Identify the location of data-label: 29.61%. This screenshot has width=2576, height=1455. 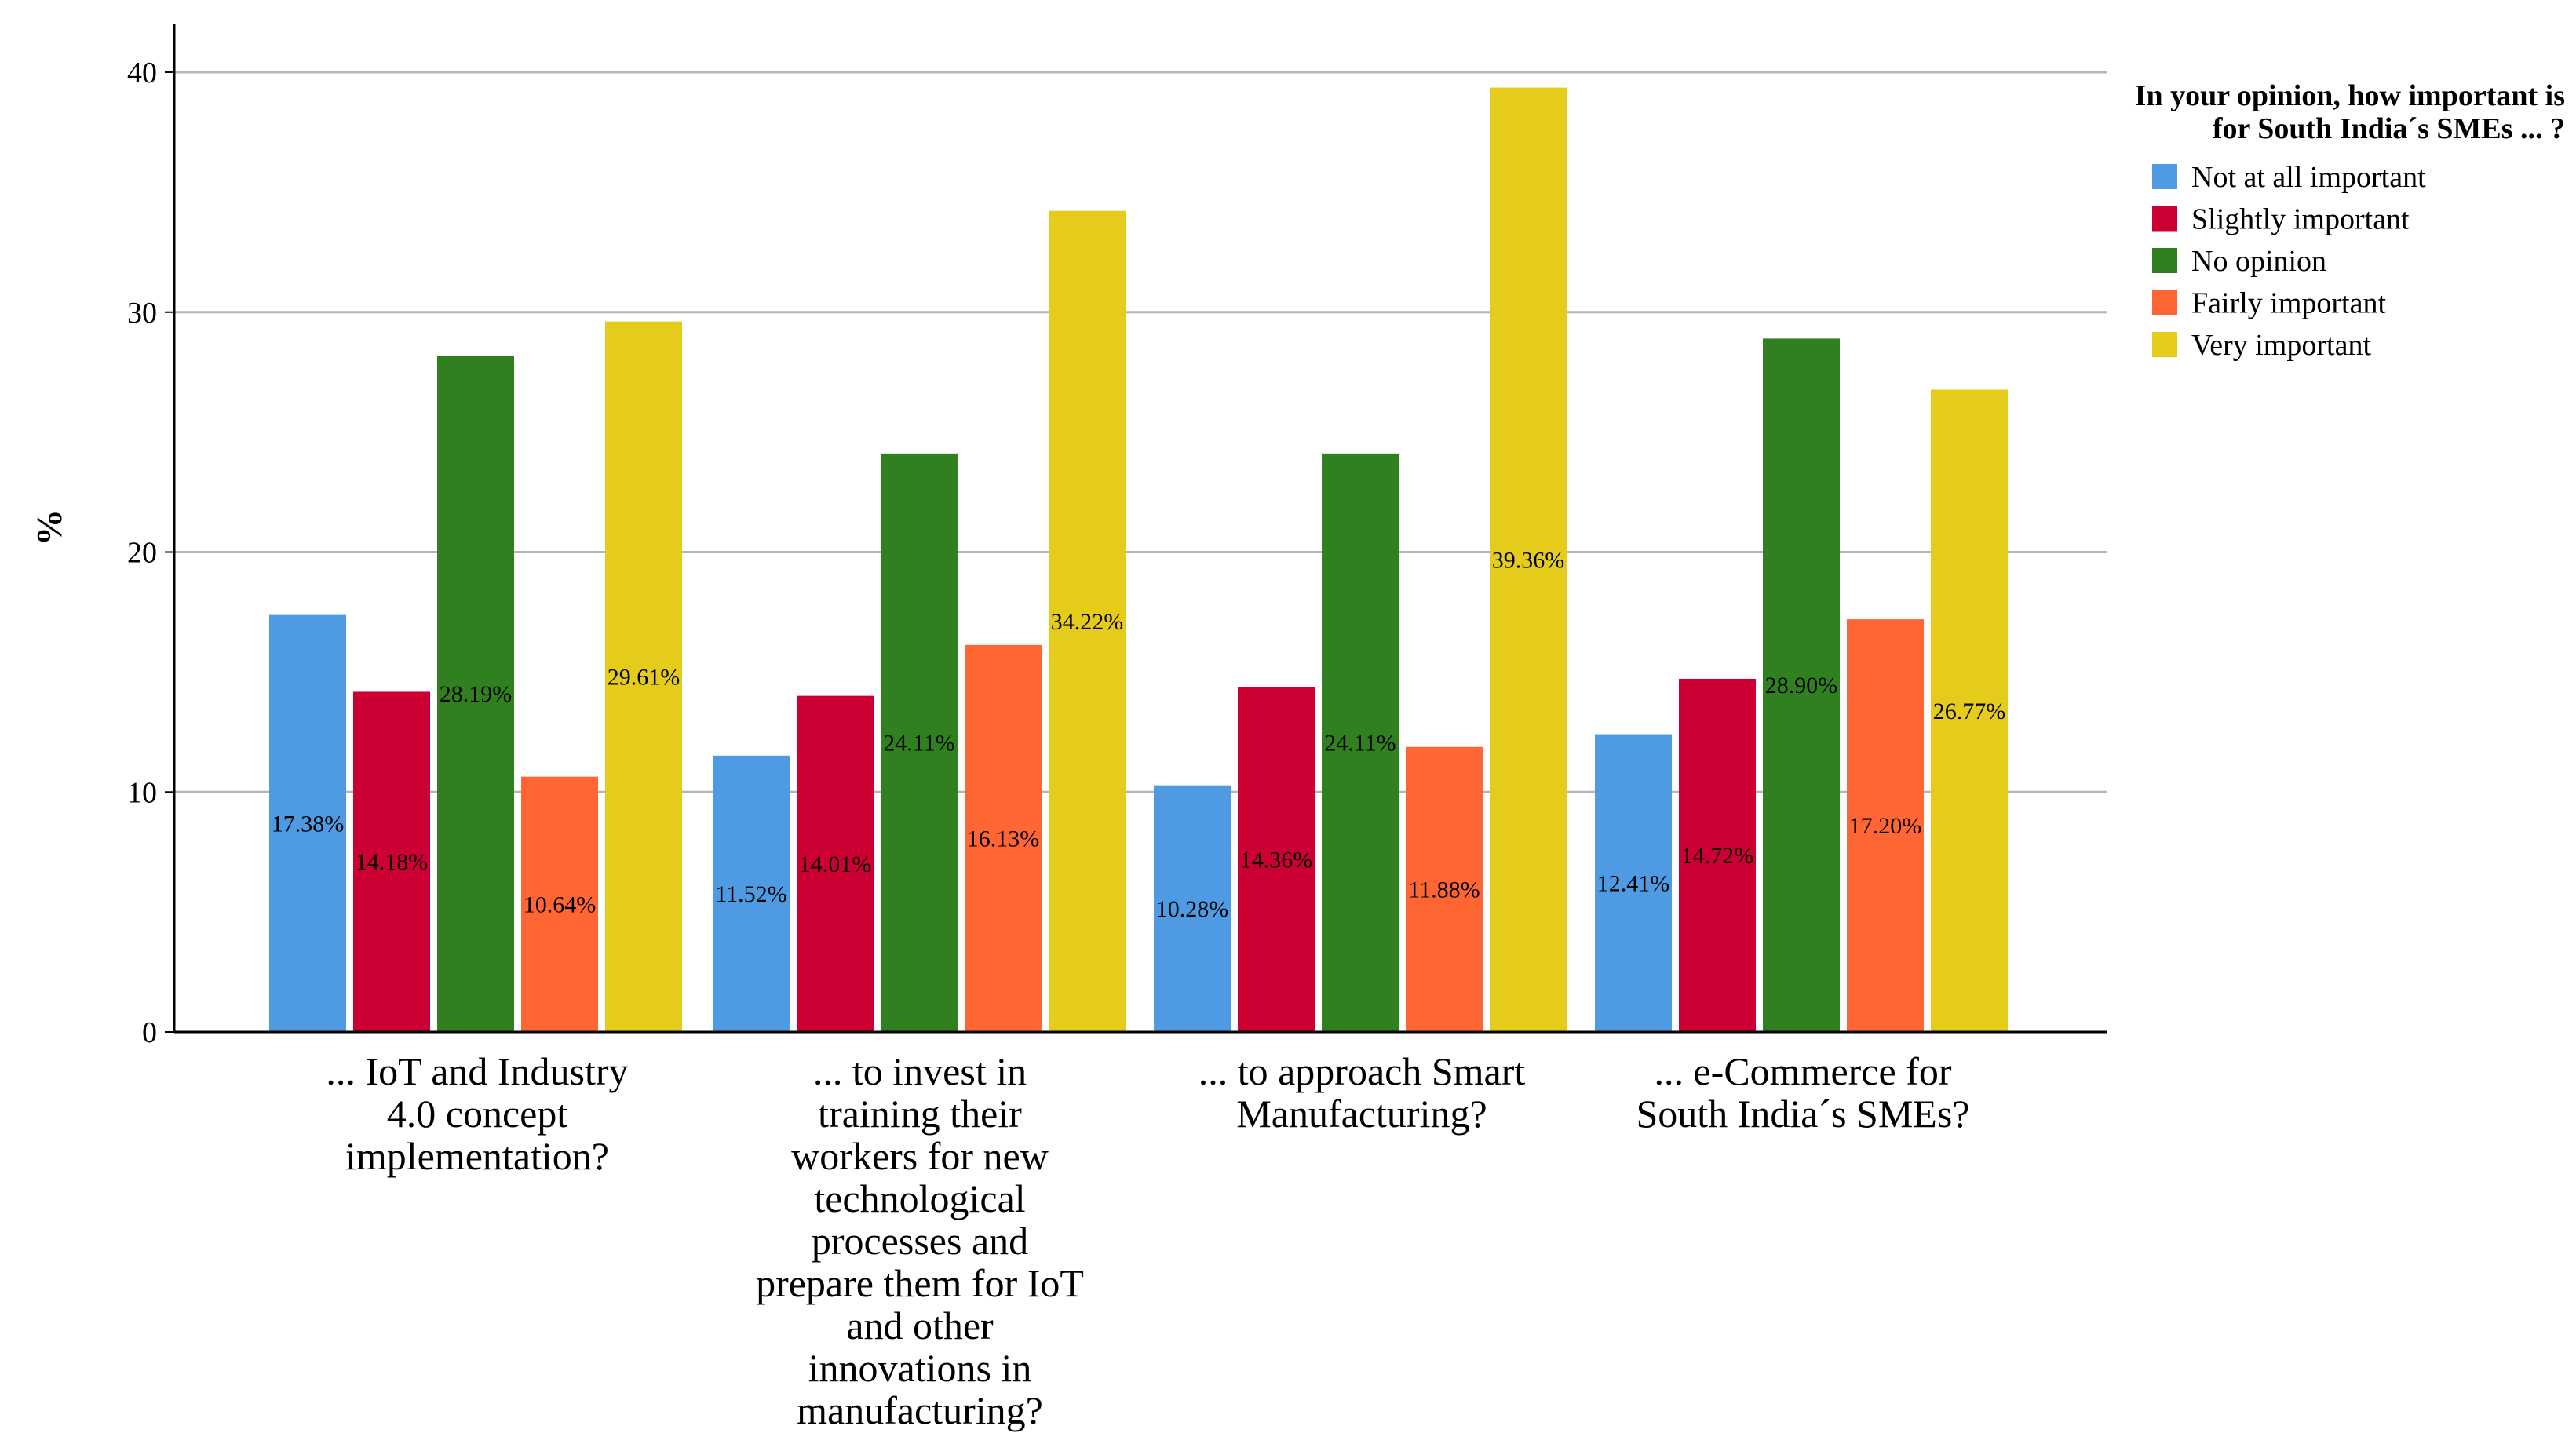
(644, 677).